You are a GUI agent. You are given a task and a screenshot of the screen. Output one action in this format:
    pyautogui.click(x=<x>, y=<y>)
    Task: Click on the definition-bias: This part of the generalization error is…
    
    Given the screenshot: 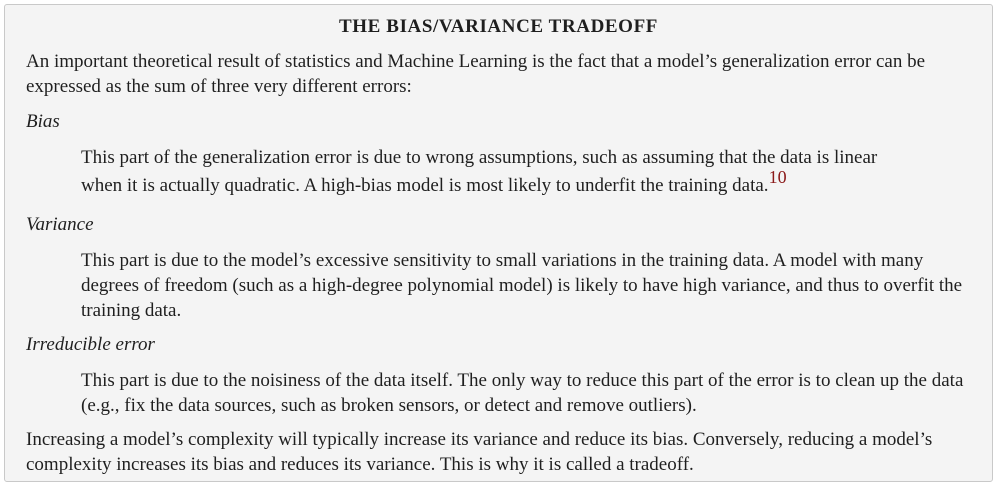 What is the action you would take?
    pyautogui.click(x=529, y=173)
    